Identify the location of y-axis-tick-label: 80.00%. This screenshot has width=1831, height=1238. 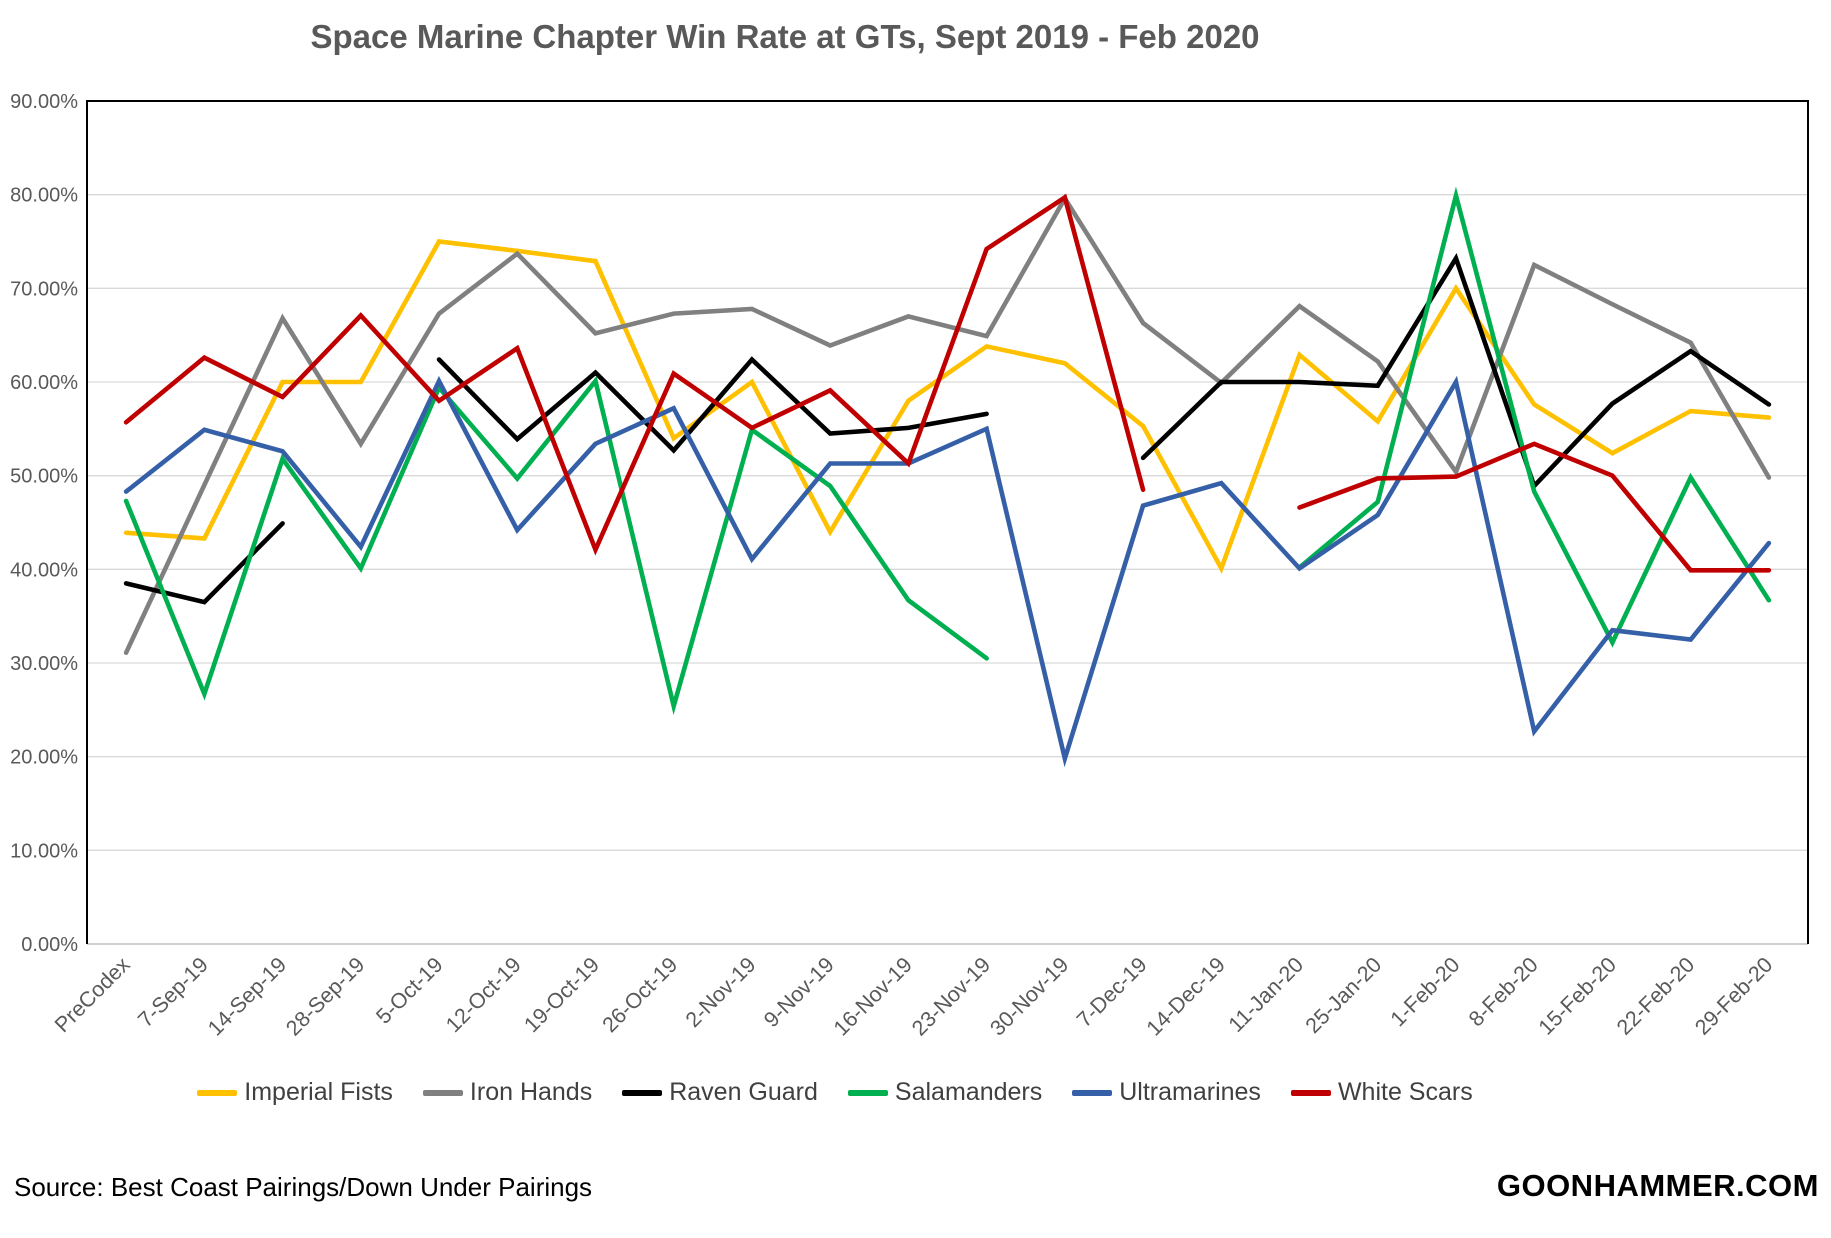
(44, 196).